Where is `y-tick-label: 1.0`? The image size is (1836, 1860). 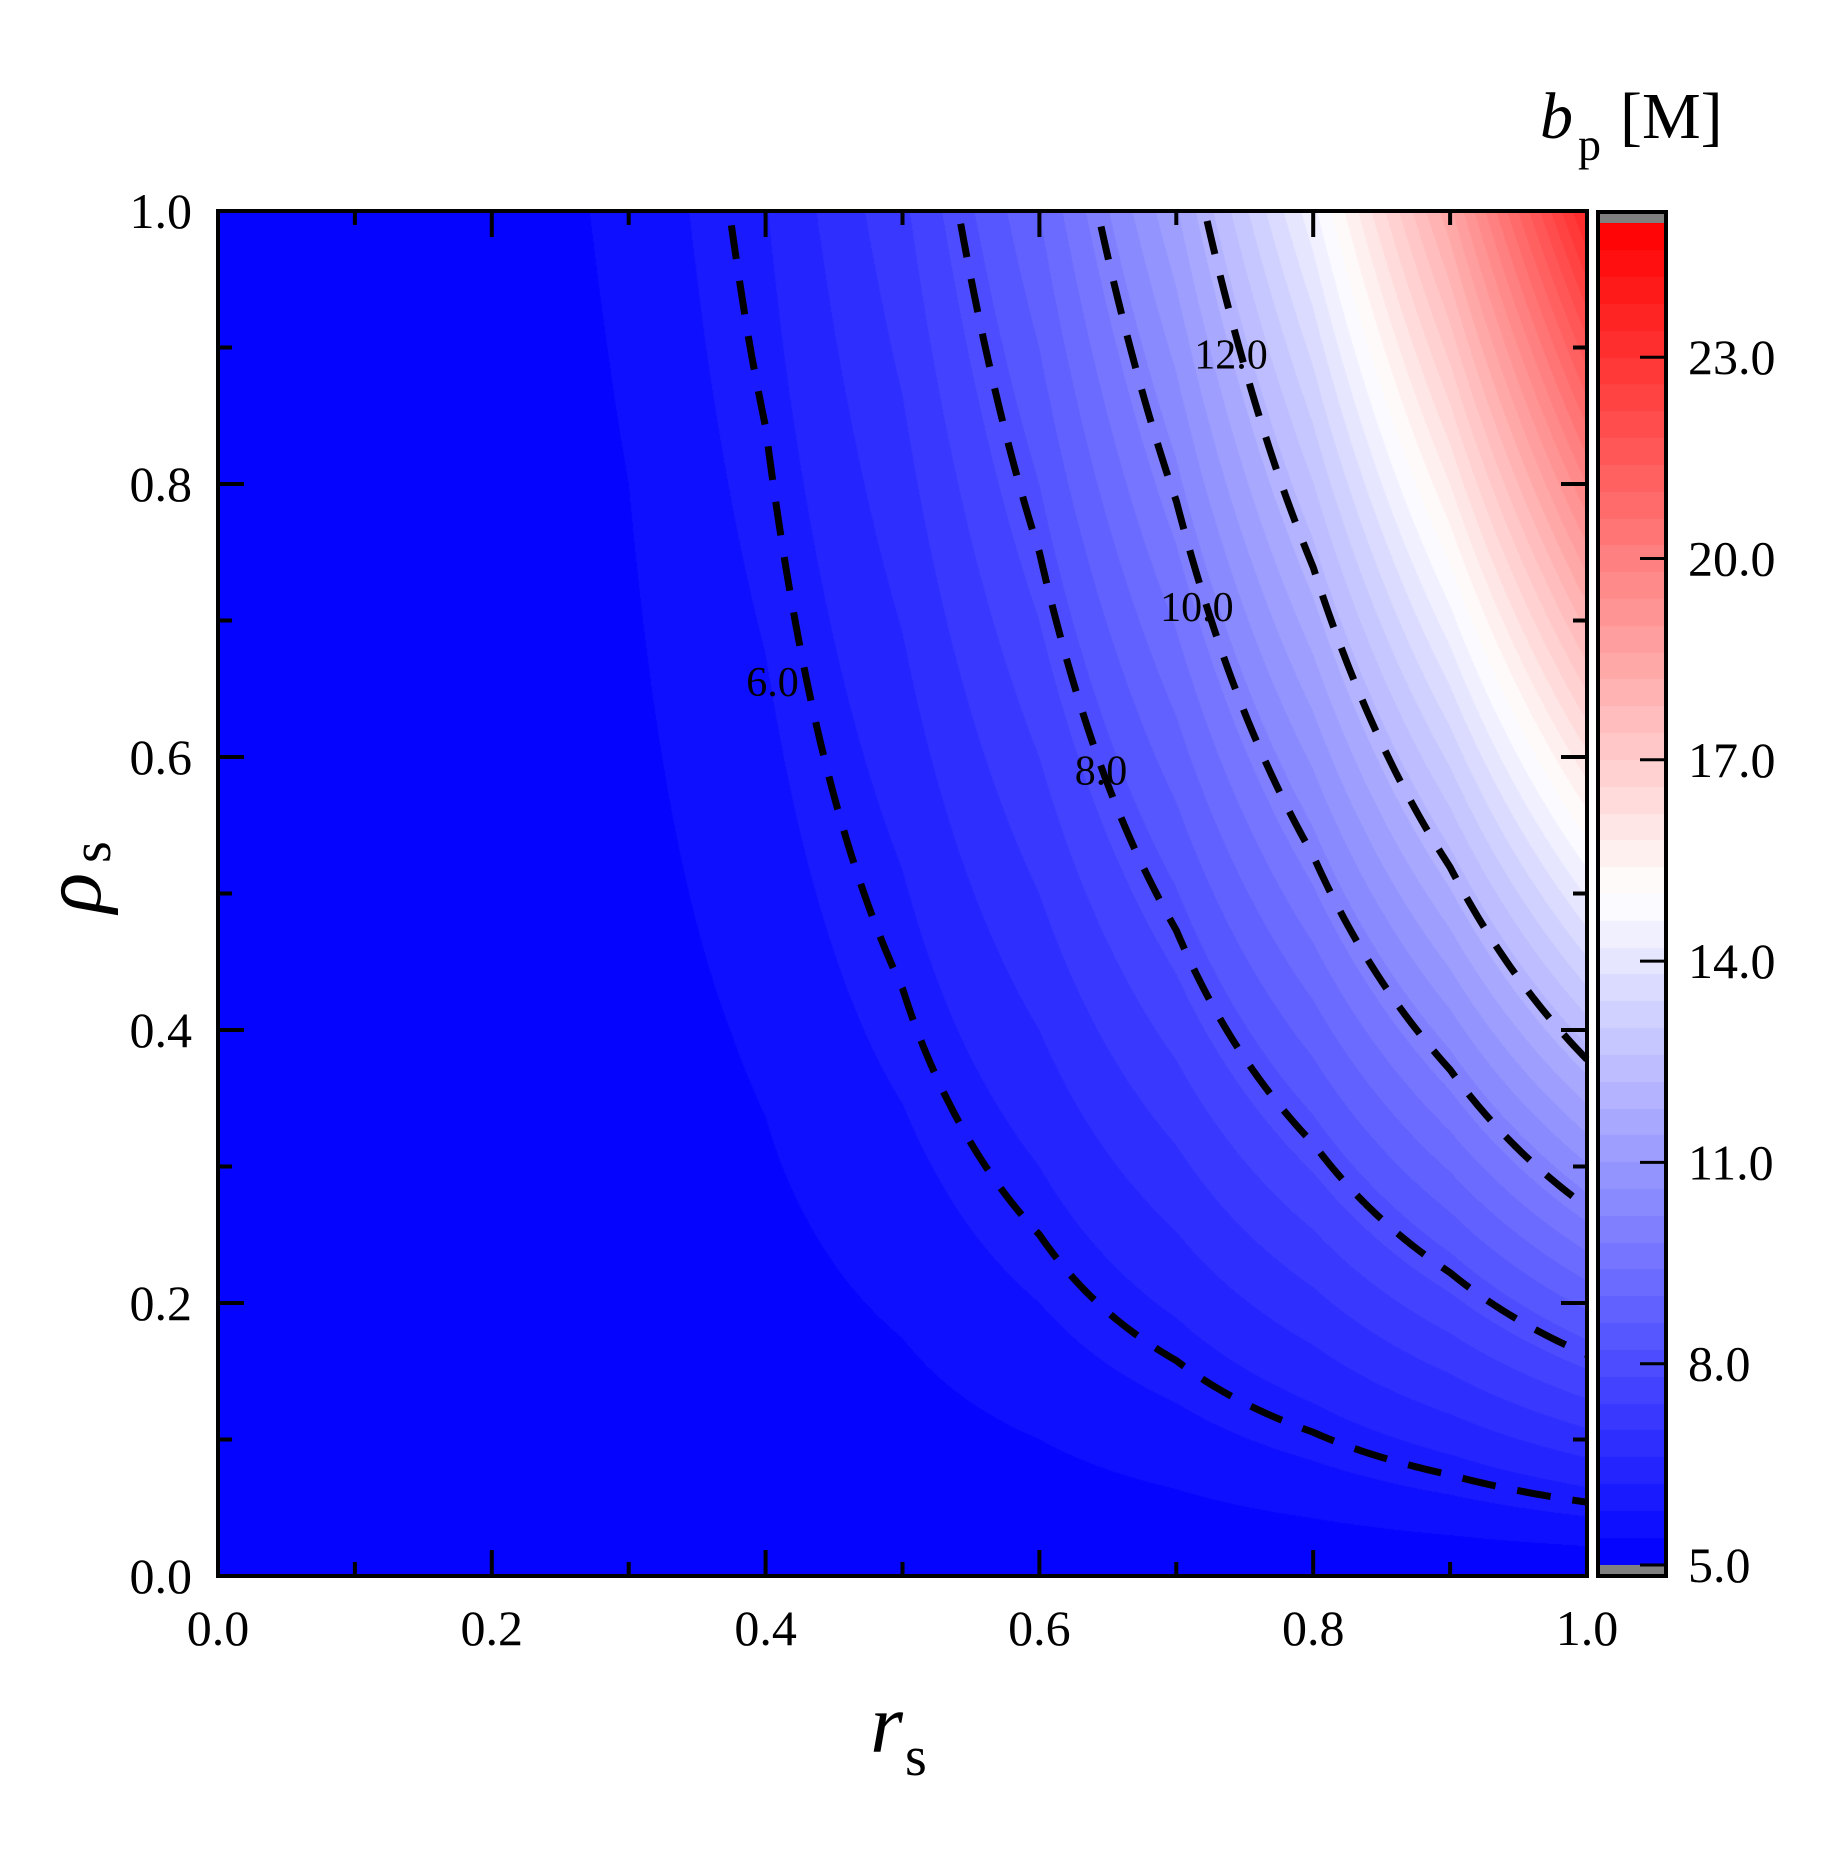 y-tick-label: 1.0 is located at coordinates (161, 211).